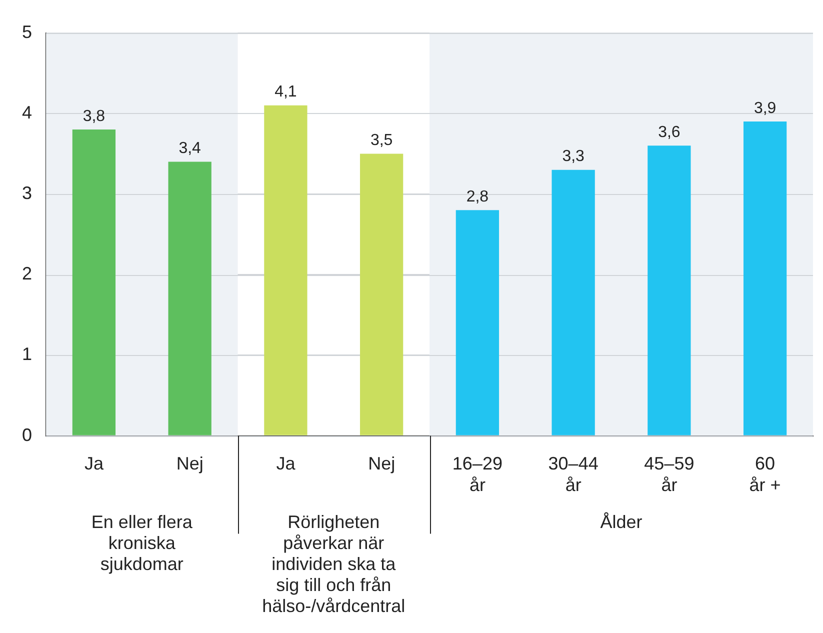 The image size is (823, 633). What do you see at coordinates (27, 192) in the screenshot?
I see `y-tick-label: 3` at bounding box center [27, 192].